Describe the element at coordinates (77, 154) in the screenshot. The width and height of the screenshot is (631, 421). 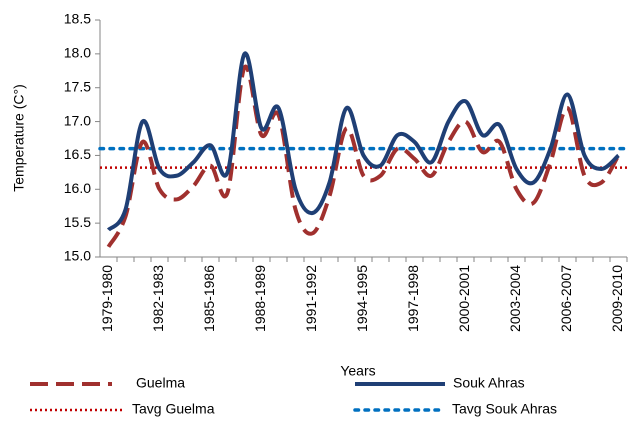
I see `y-tick-label: 16.5` at that location.